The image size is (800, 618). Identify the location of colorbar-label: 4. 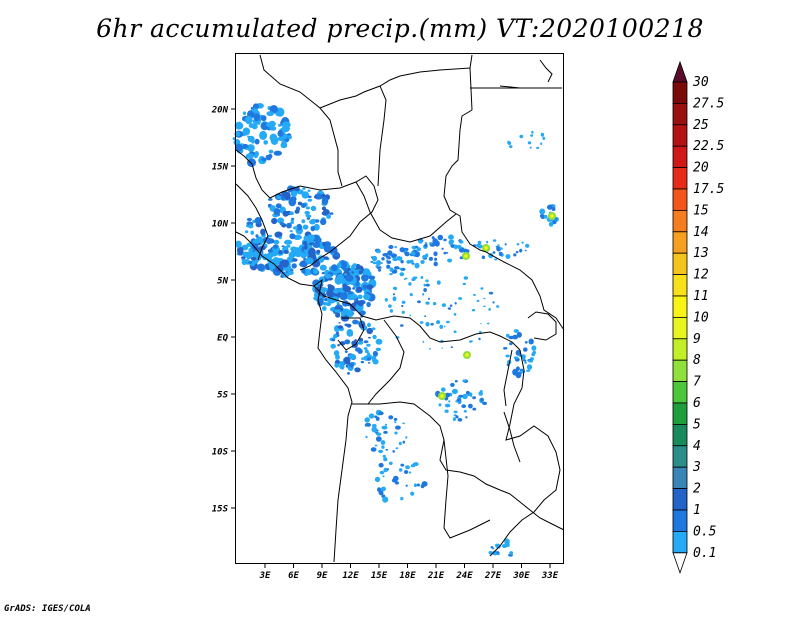
(697, 446).